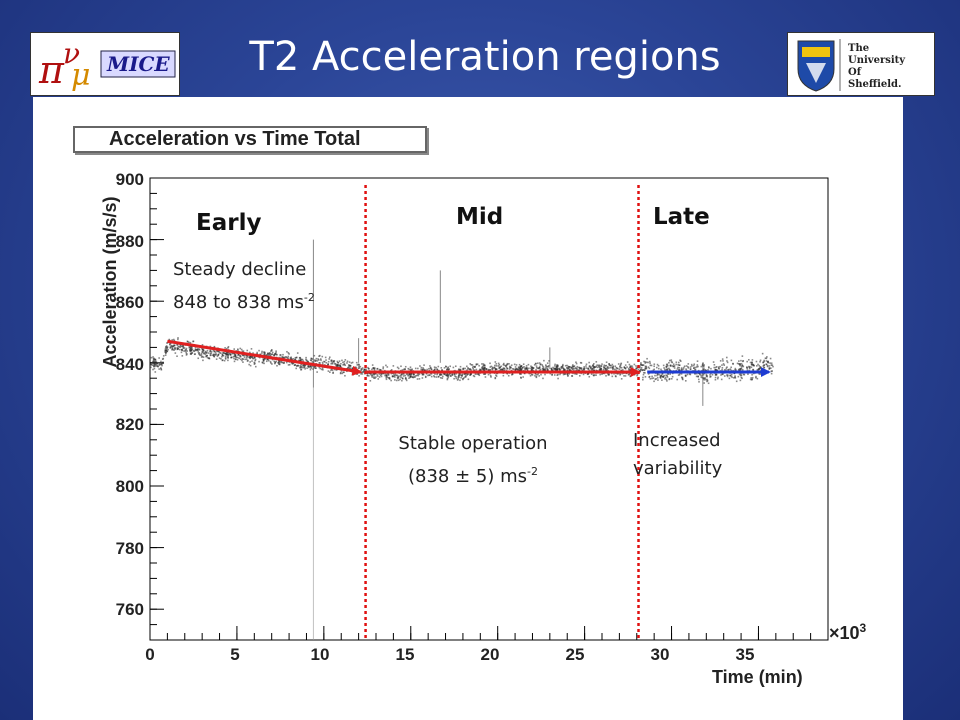  What do you see at coordinates (575, 654) in the screenshot?
I see `x-tick-label: 25` at bounding box center [575, 654].